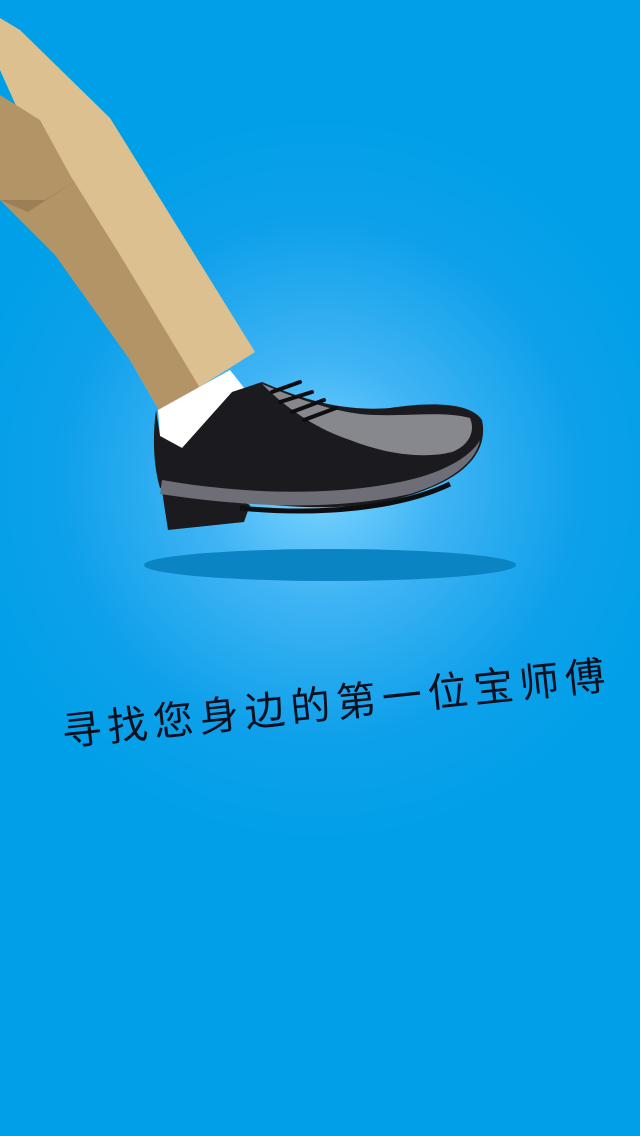  I want to click on slogan-text: 寻找您身边的第一位宝师傅, so click(336, 704).